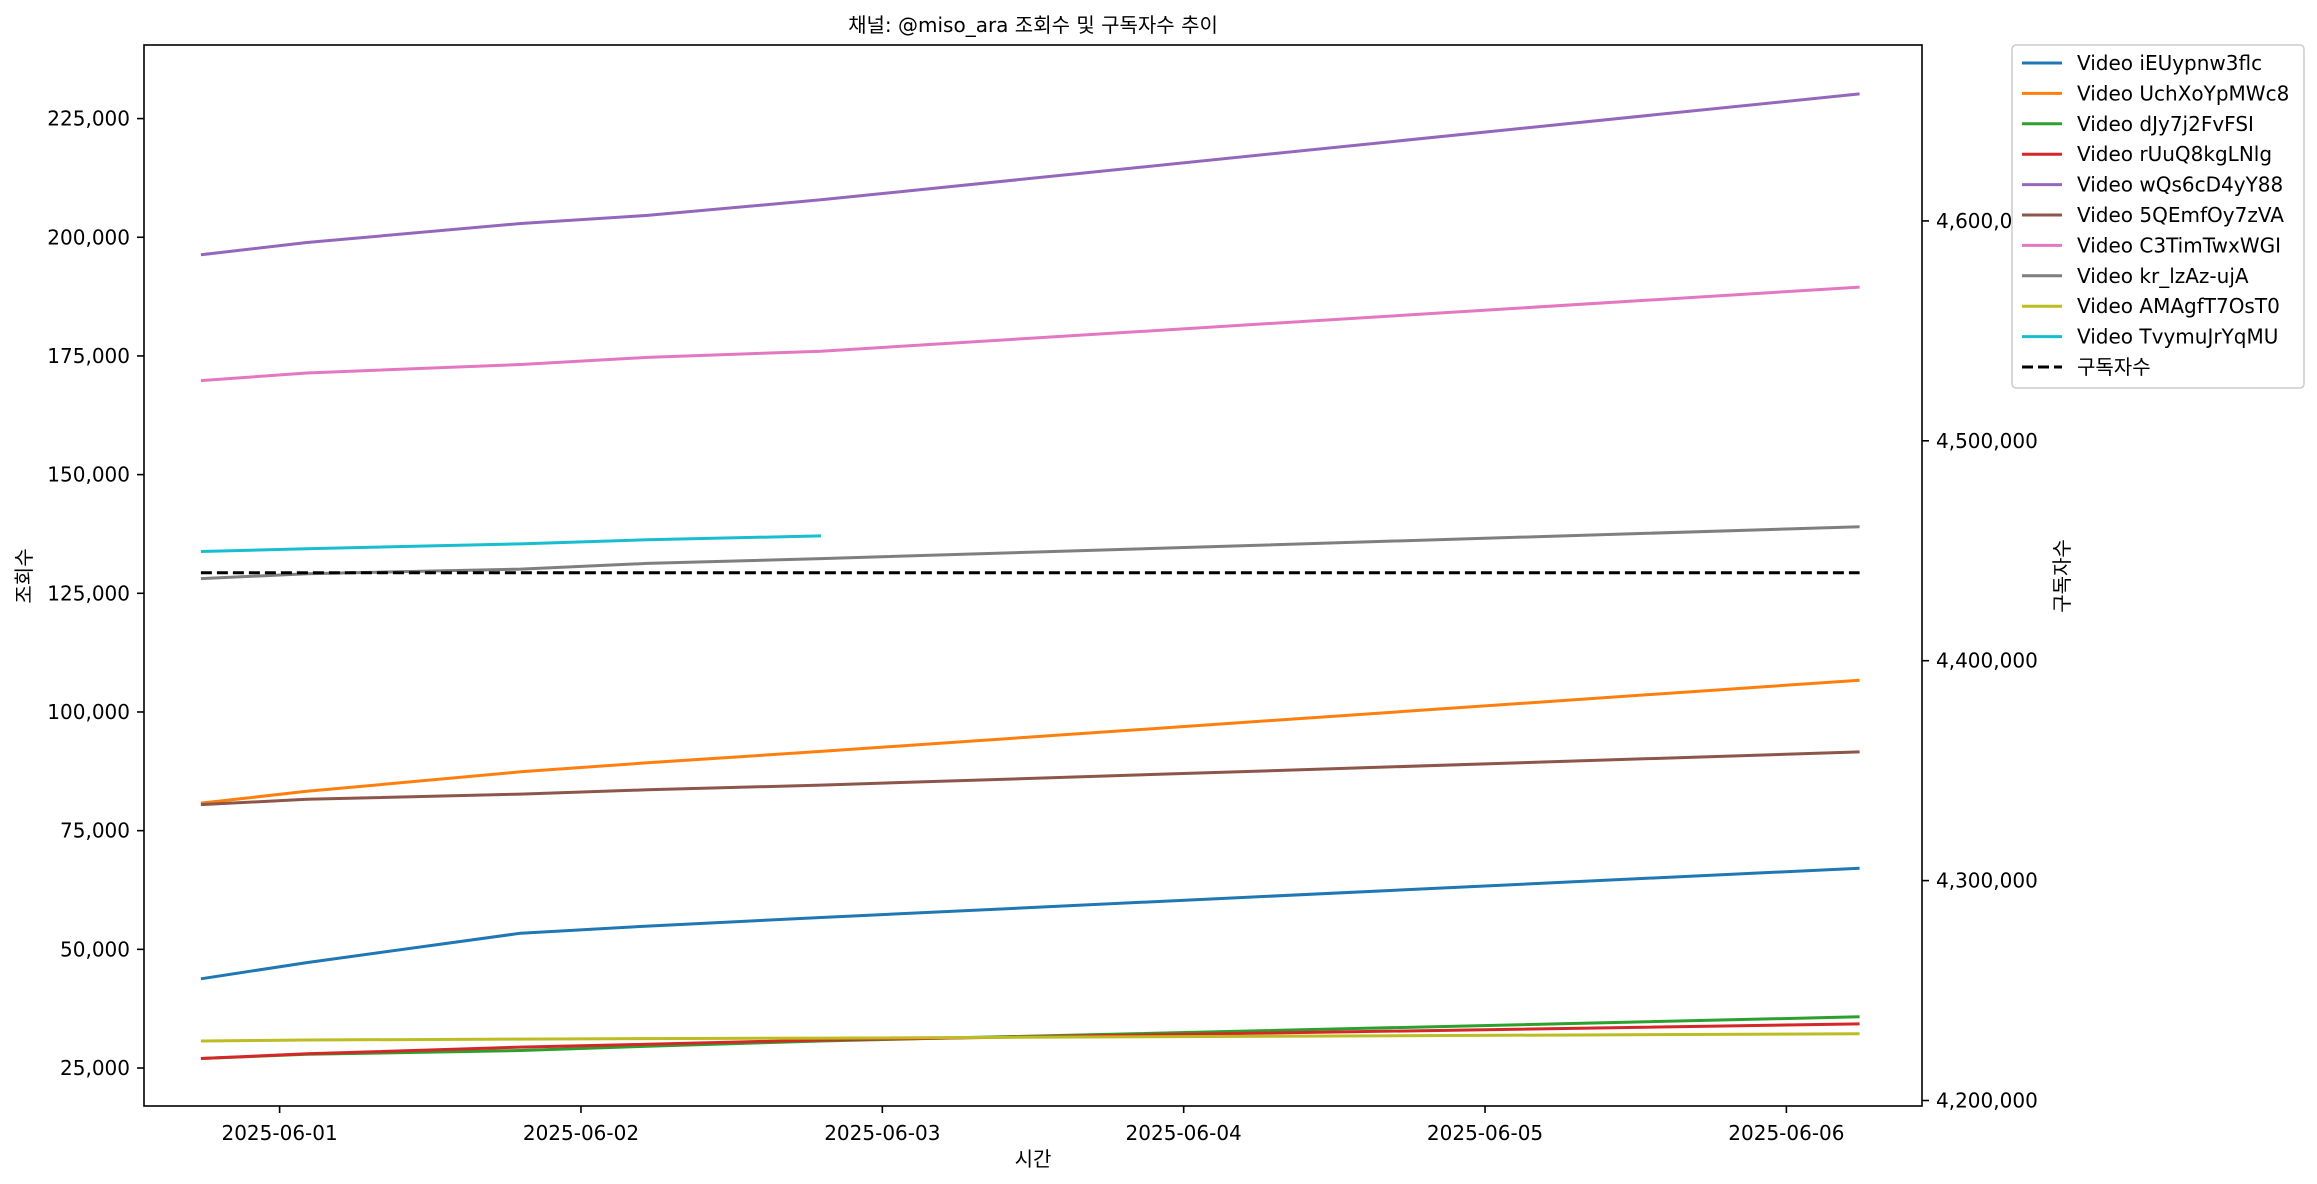 The height and width of the screenshot is (1184, 2317). I want to click on y-tick-label: 175,000, so click(88, 356).